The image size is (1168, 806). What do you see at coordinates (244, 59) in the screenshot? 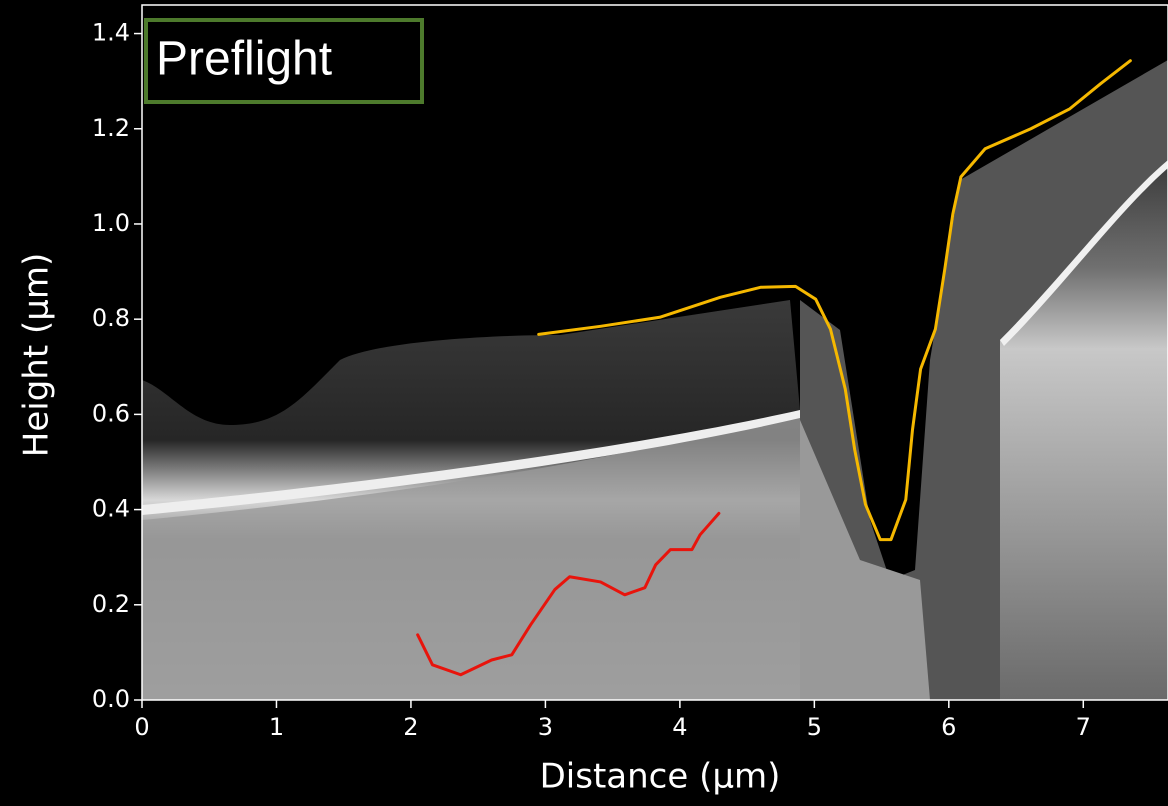
I see `annotation: Preflight` at bounding box center [244, 59].